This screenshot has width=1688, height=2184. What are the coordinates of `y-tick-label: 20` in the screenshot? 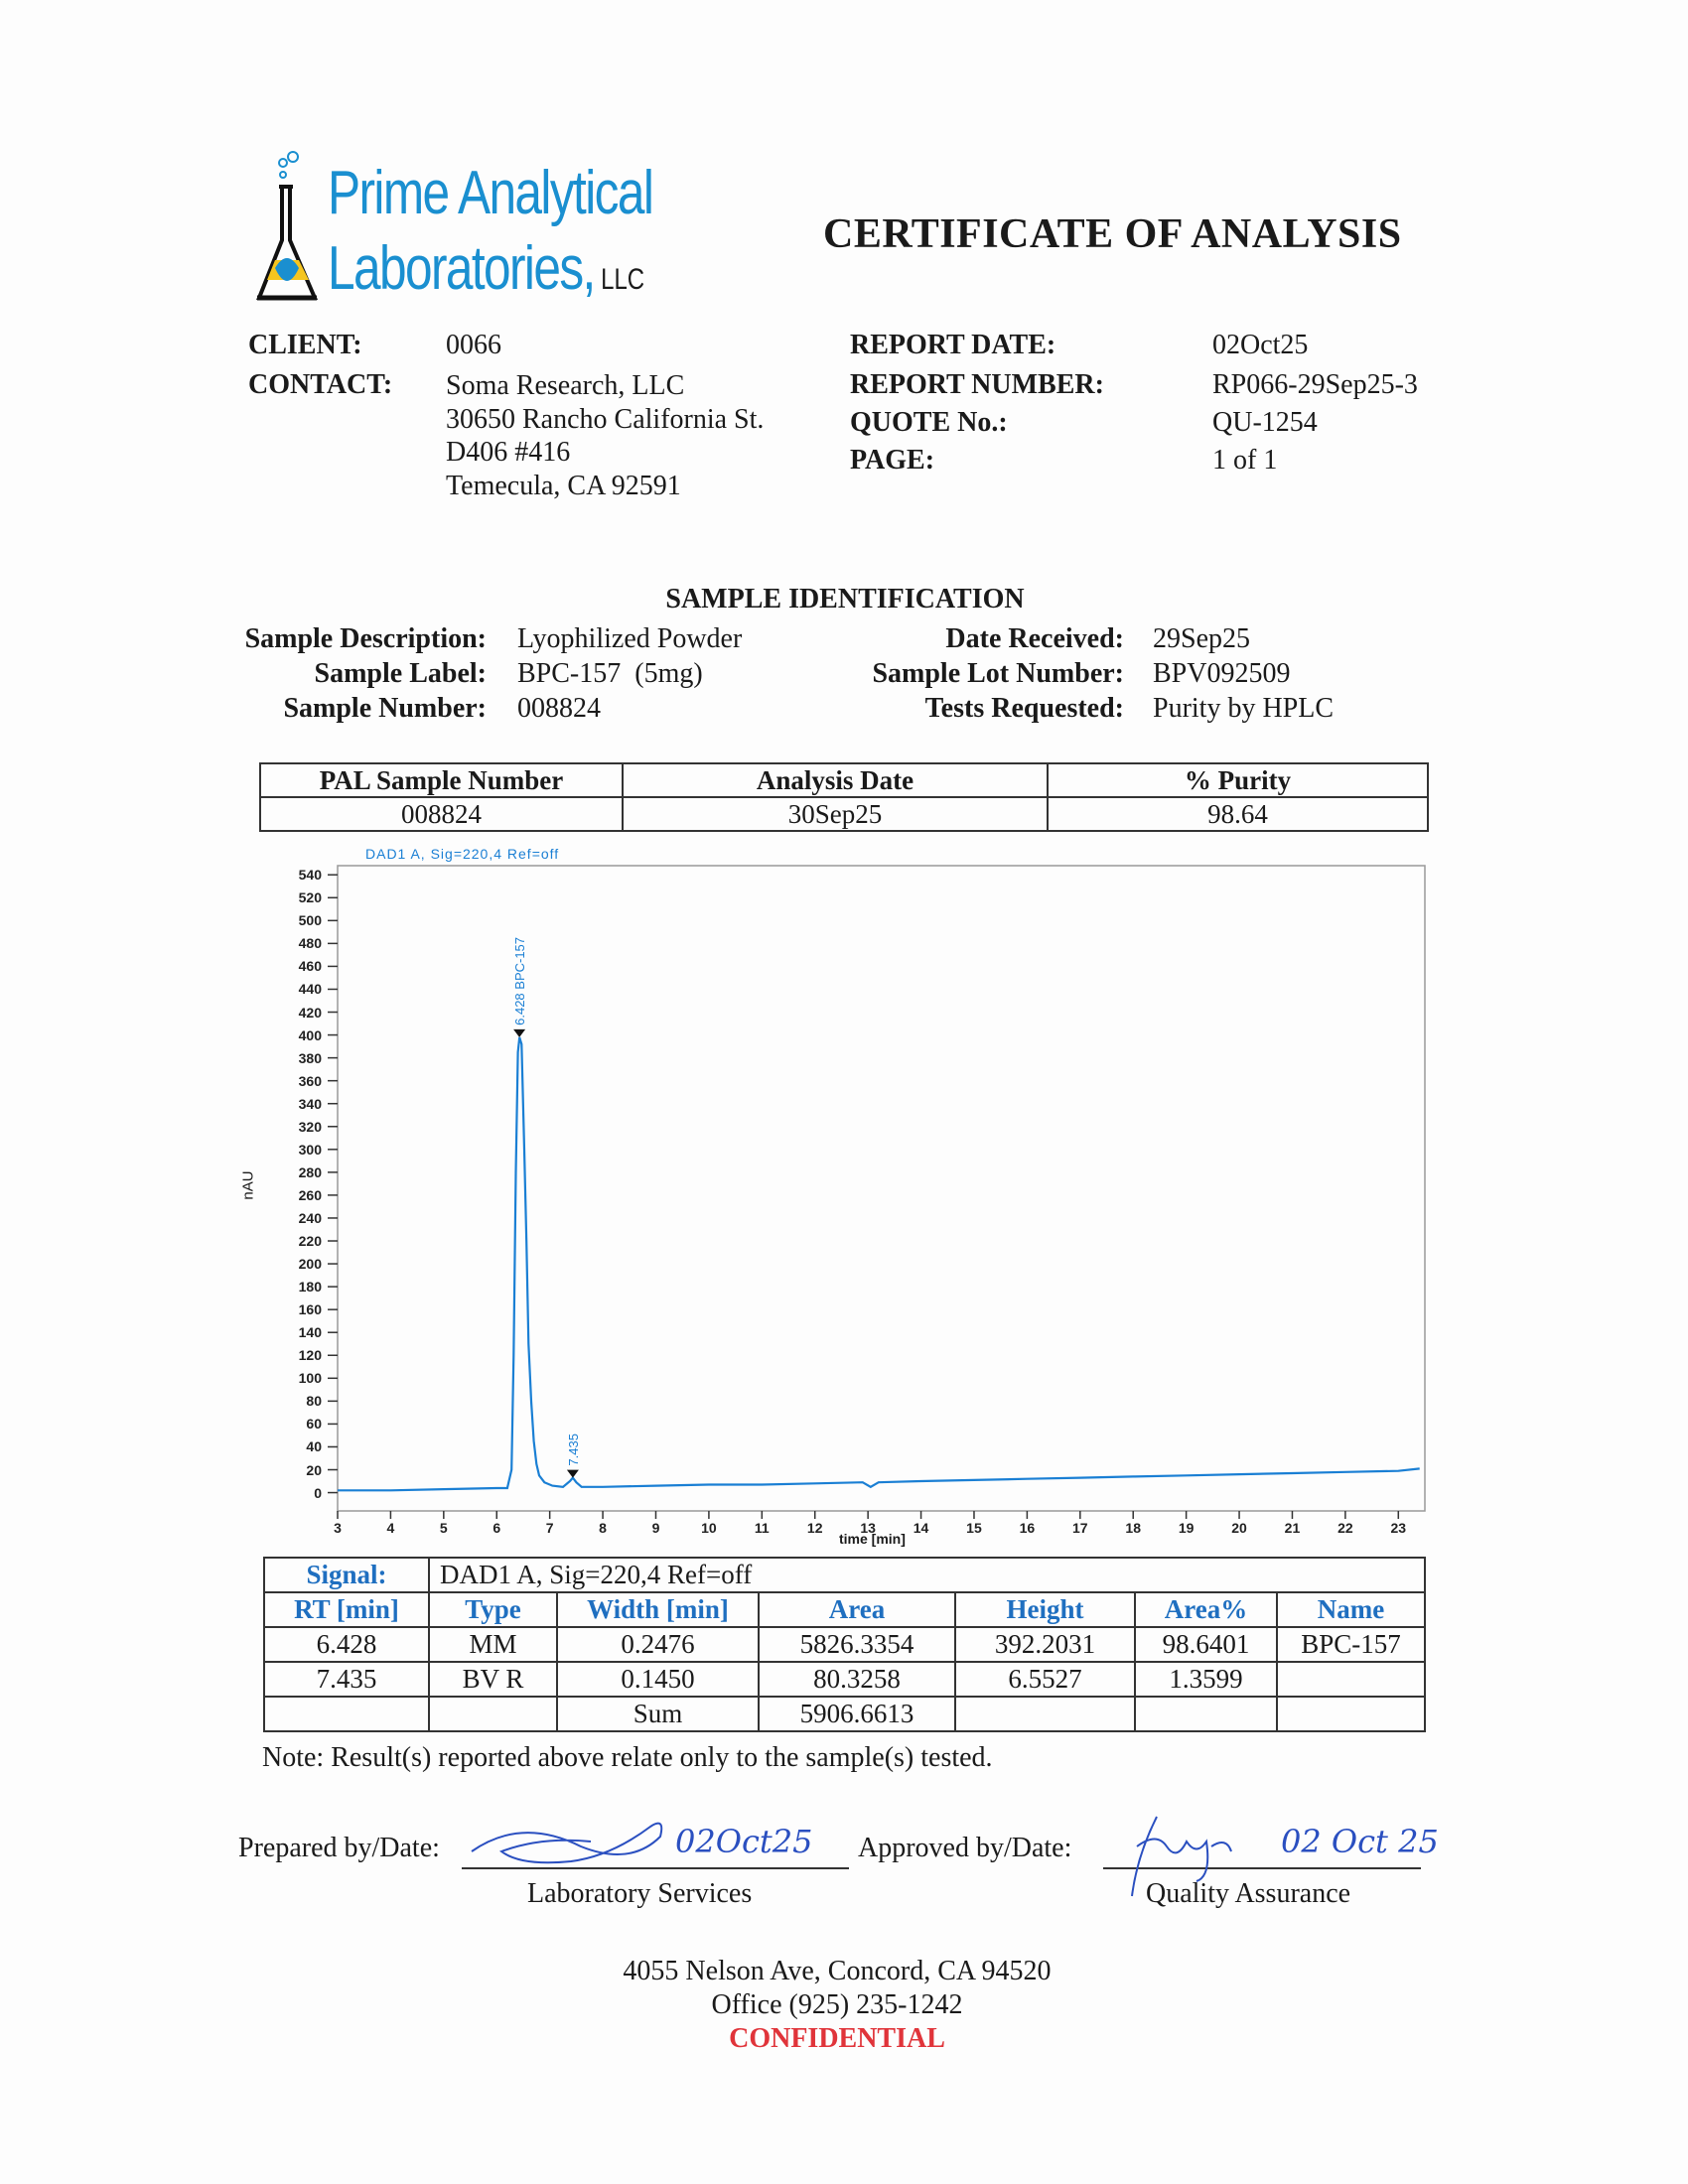 It's located at (314, 1469).